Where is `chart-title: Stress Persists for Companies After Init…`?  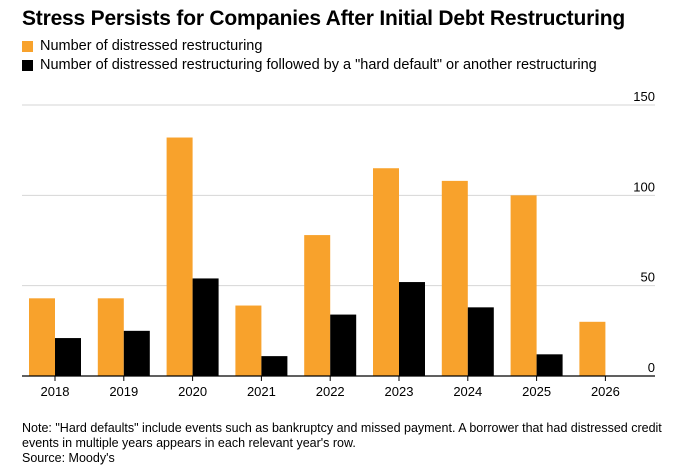
chart-title: Stress Persists for Companies After Init… is located at coordinates (323, 18).